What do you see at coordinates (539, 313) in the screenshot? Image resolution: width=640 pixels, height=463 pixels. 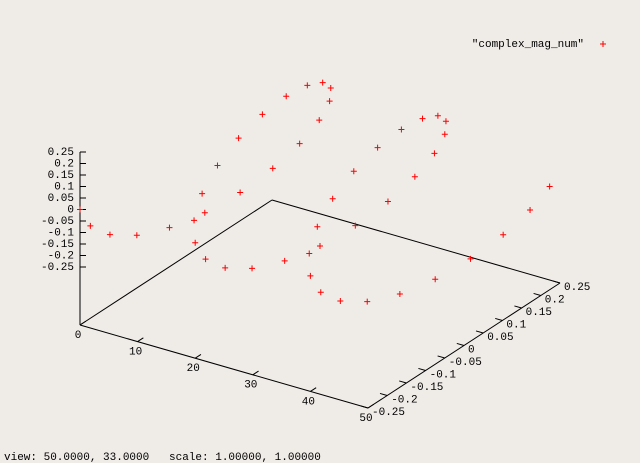 I see `y-tick-label: 0.15` at bounding box center [539, 313].